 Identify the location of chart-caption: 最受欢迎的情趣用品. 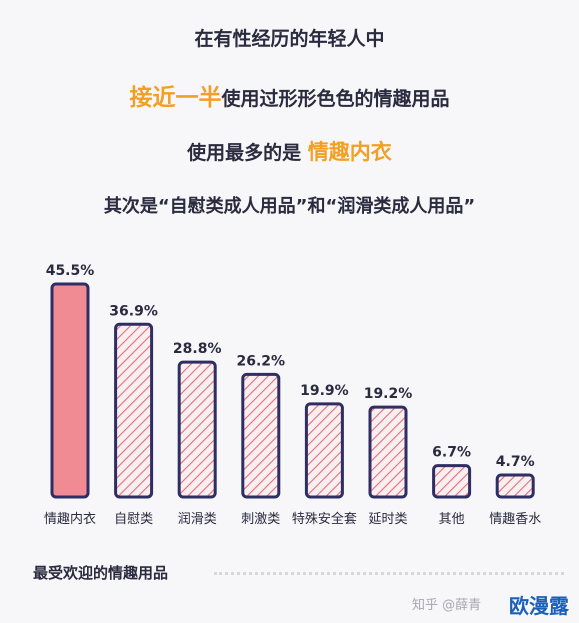
(101, 573).